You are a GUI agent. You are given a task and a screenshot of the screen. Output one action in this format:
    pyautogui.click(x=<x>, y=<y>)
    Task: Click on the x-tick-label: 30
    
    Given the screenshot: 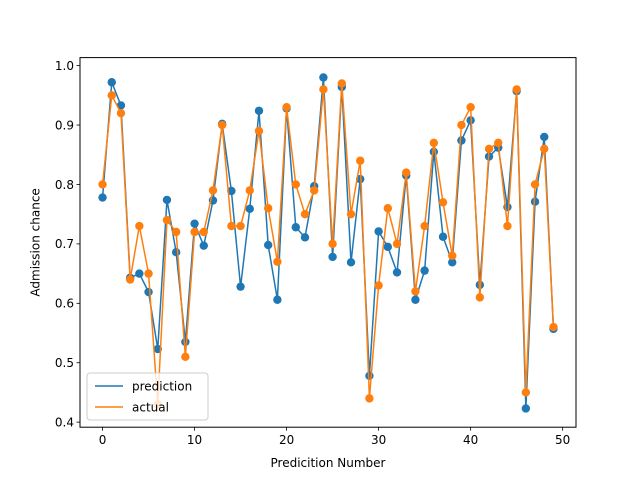 What is the action you would take?
    pyautogui.click(x=378, y=440)
    